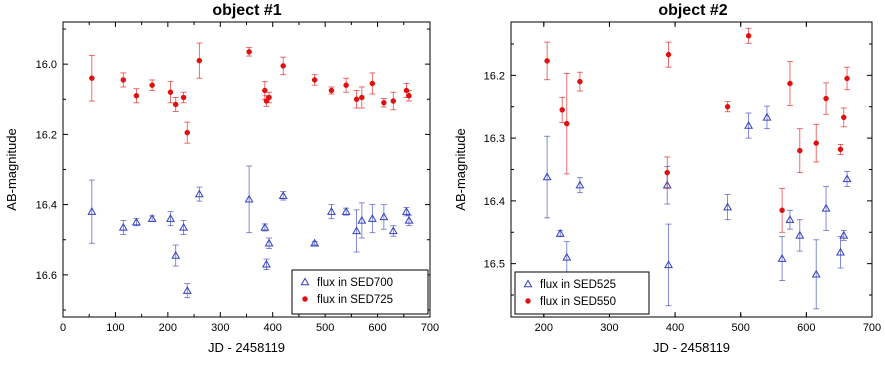 The height and width of the screenshot is (365, 885). I want to click on x-tick-label: 100, so click(115, 328).